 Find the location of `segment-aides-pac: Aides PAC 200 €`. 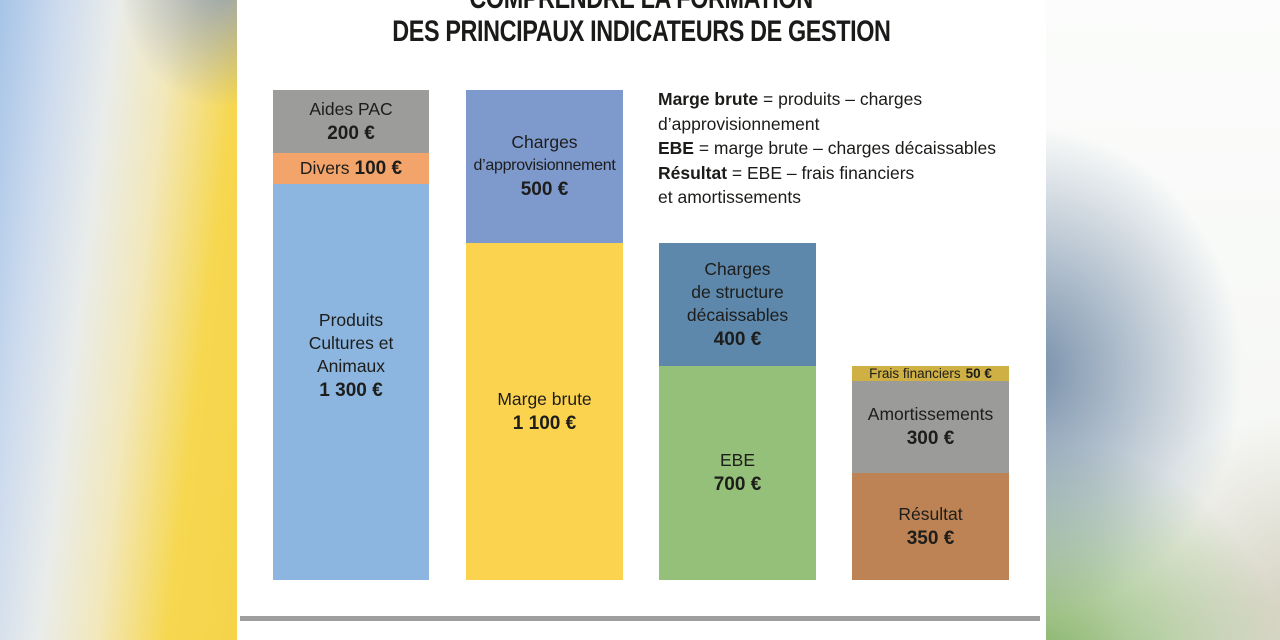

segment-aides-pac: Aides PAC 200 € is located at coordinates (351, 121).